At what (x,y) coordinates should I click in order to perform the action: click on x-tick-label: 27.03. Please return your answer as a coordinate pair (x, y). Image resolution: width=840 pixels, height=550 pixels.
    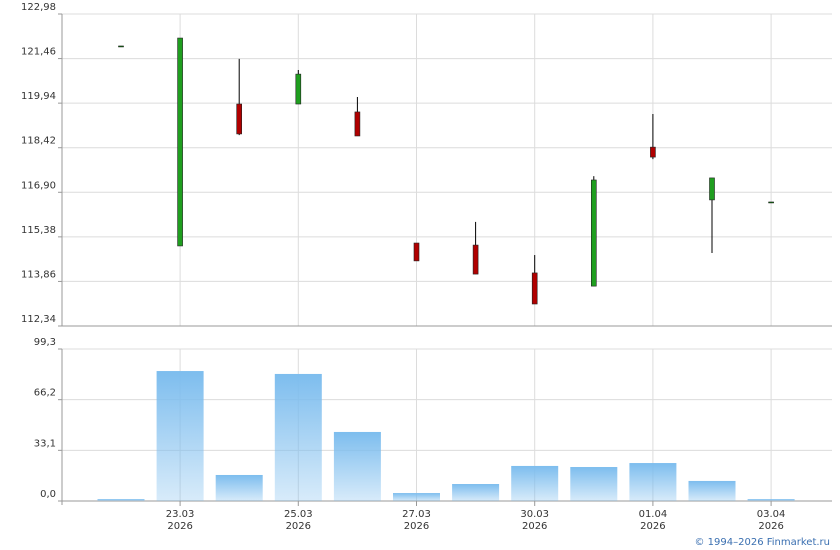
    Looking at the image, I should click on (416, 514).